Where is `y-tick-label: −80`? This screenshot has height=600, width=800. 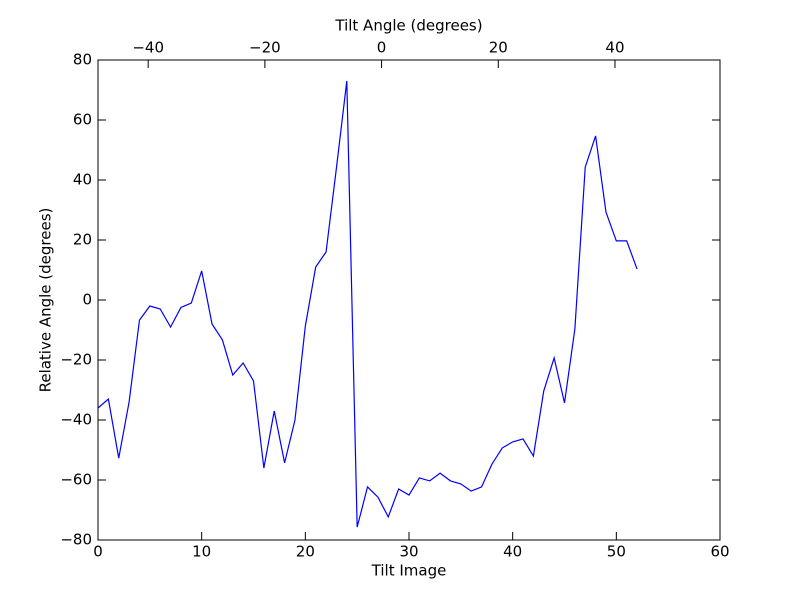 y-tick-label: −80 is located at coordinates (76, 540).